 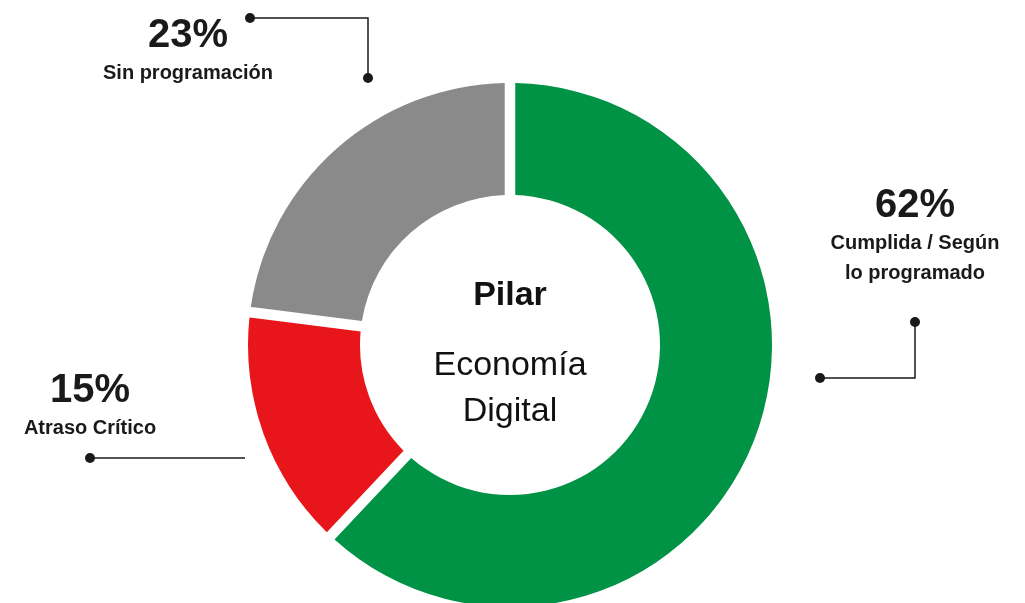 I want to click on slice-label: Cumplida / Según lo programado, so click(x=915, y=257).